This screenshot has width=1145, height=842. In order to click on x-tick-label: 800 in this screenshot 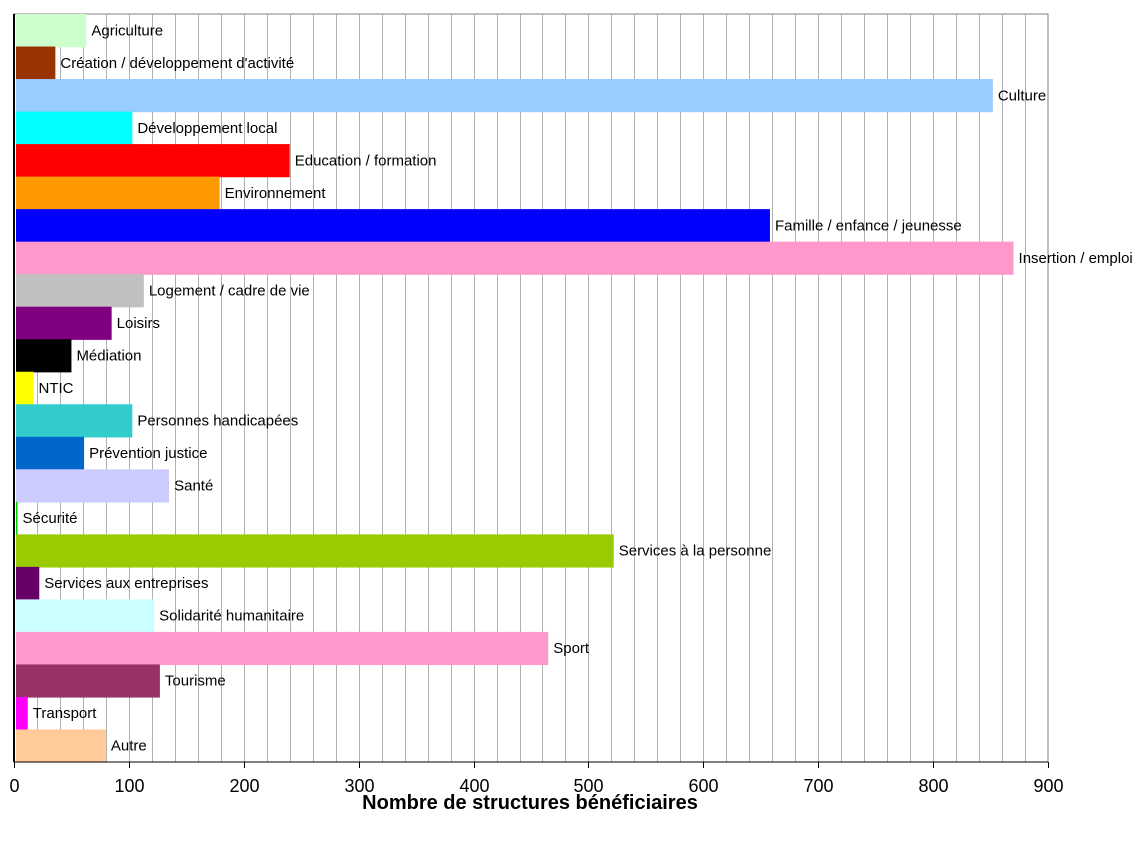, I will do `click(933, 786)`.